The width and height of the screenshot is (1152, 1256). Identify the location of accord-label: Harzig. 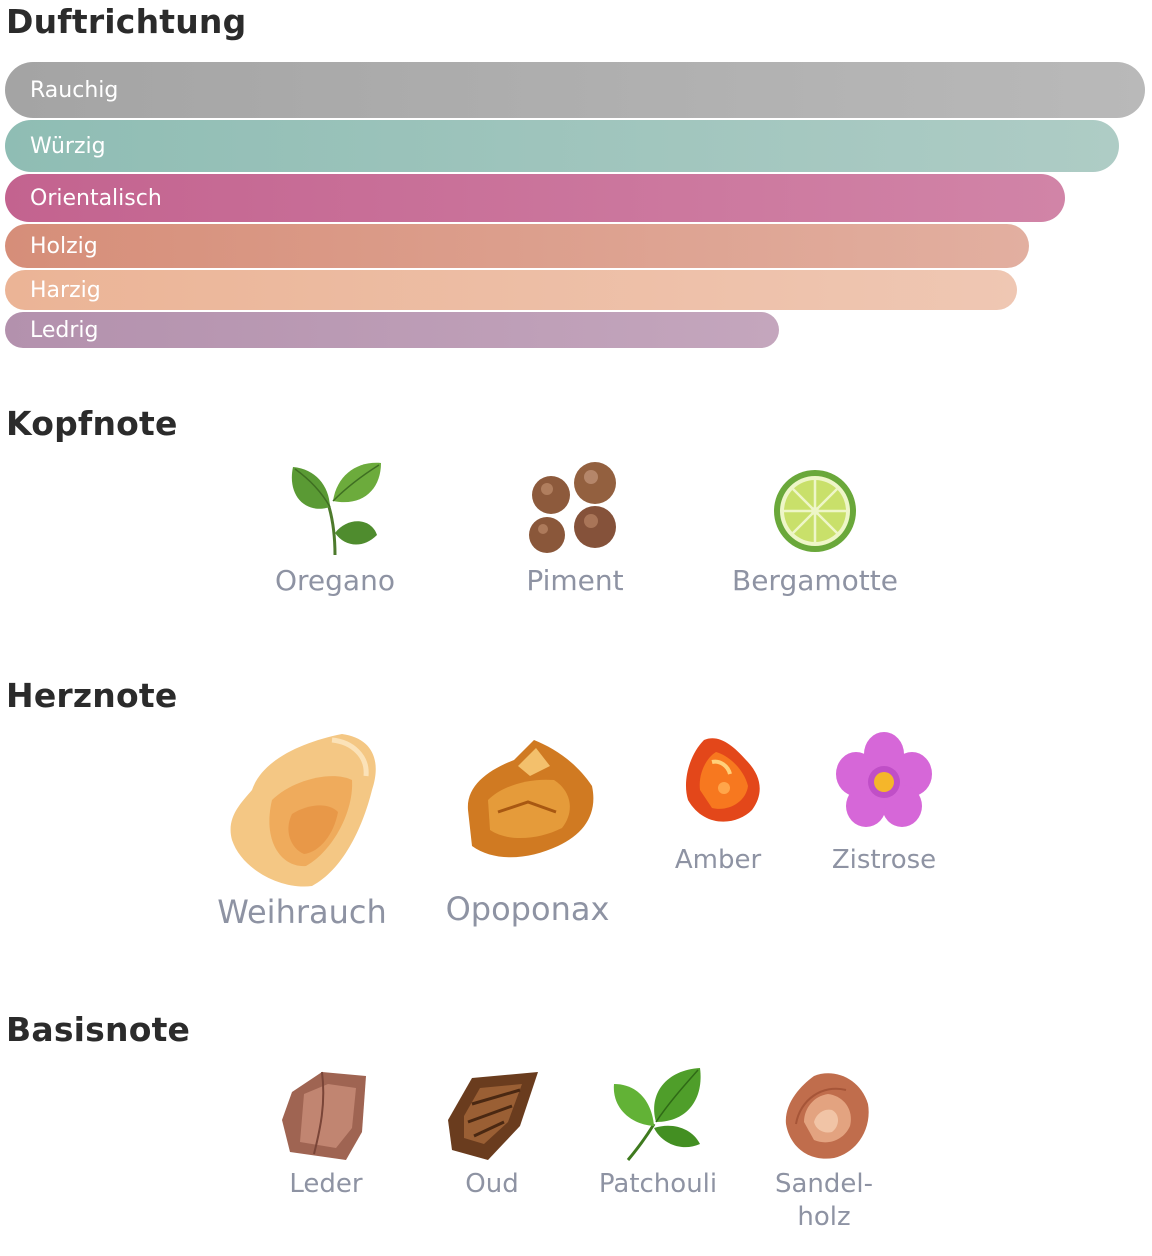
(65, 290).